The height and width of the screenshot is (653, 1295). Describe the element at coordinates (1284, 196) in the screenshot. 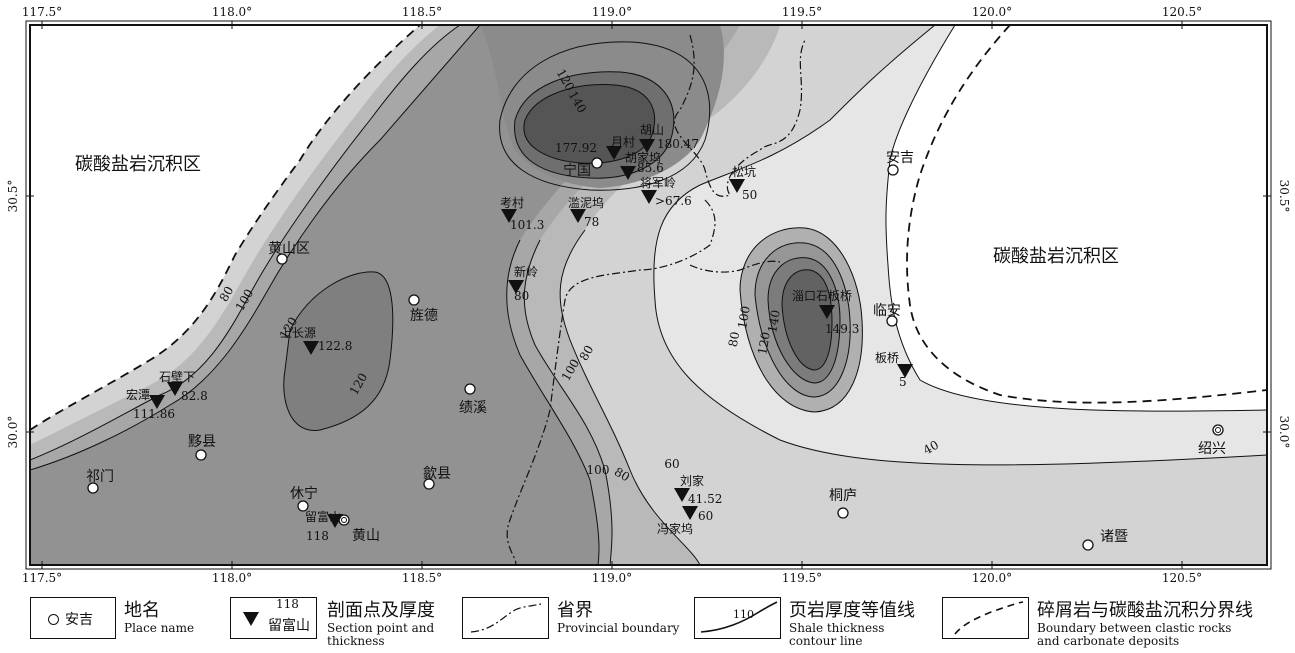

I see `y-tick-label-right: 30.5°` at that location.